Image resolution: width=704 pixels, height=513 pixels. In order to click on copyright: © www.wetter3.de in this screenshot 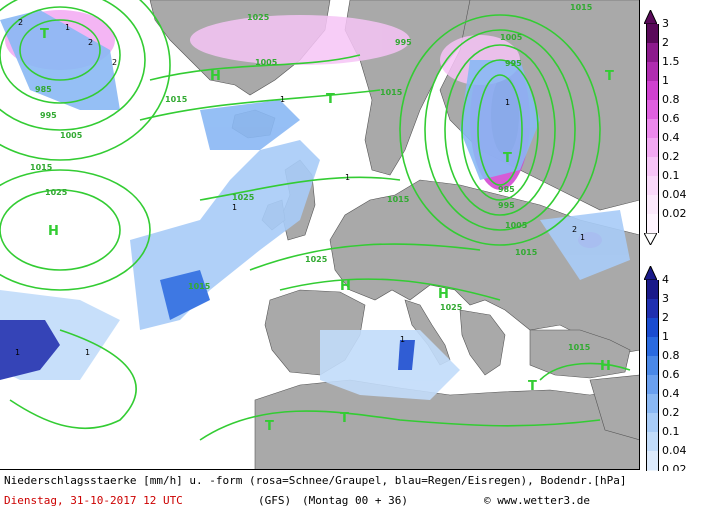, I will do `click(537, 500)`.